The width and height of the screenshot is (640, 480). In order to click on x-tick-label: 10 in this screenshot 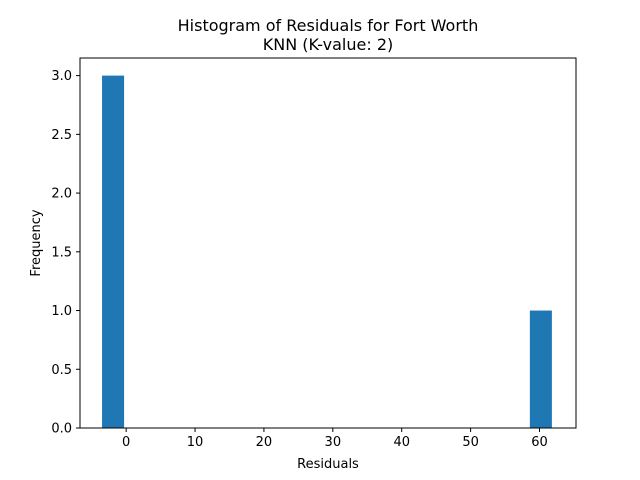, I will do `click(195, 442)`.